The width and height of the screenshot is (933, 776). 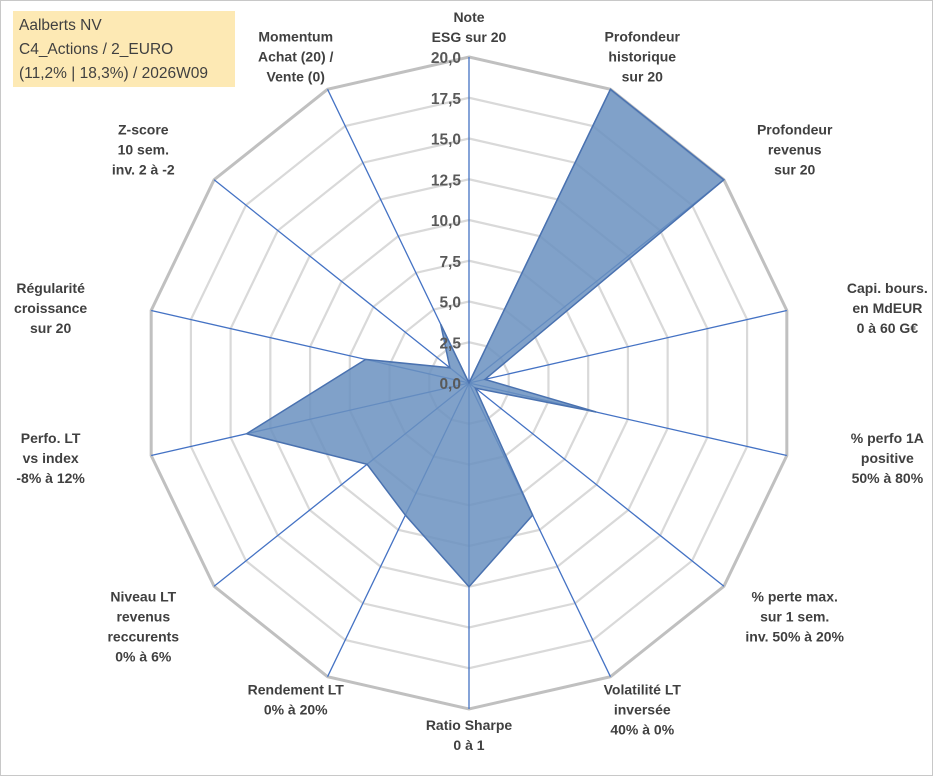 I want to click on axis-label-5-line-1: sur 1 sem., so click(x=794, y=616).